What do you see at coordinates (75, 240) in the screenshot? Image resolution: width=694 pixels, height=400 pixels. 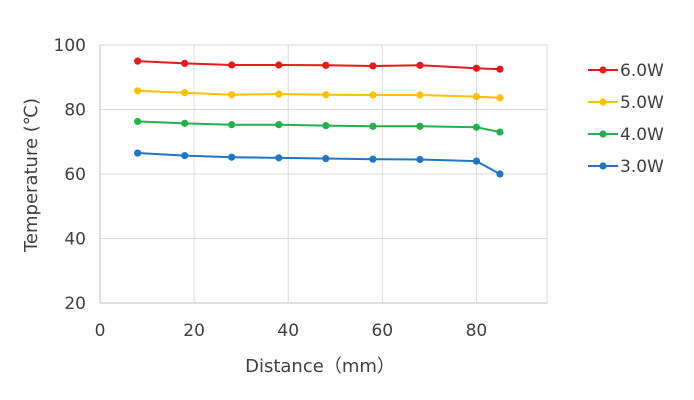 I see `y-tick-label: 40` at bounding box center [75, 240].